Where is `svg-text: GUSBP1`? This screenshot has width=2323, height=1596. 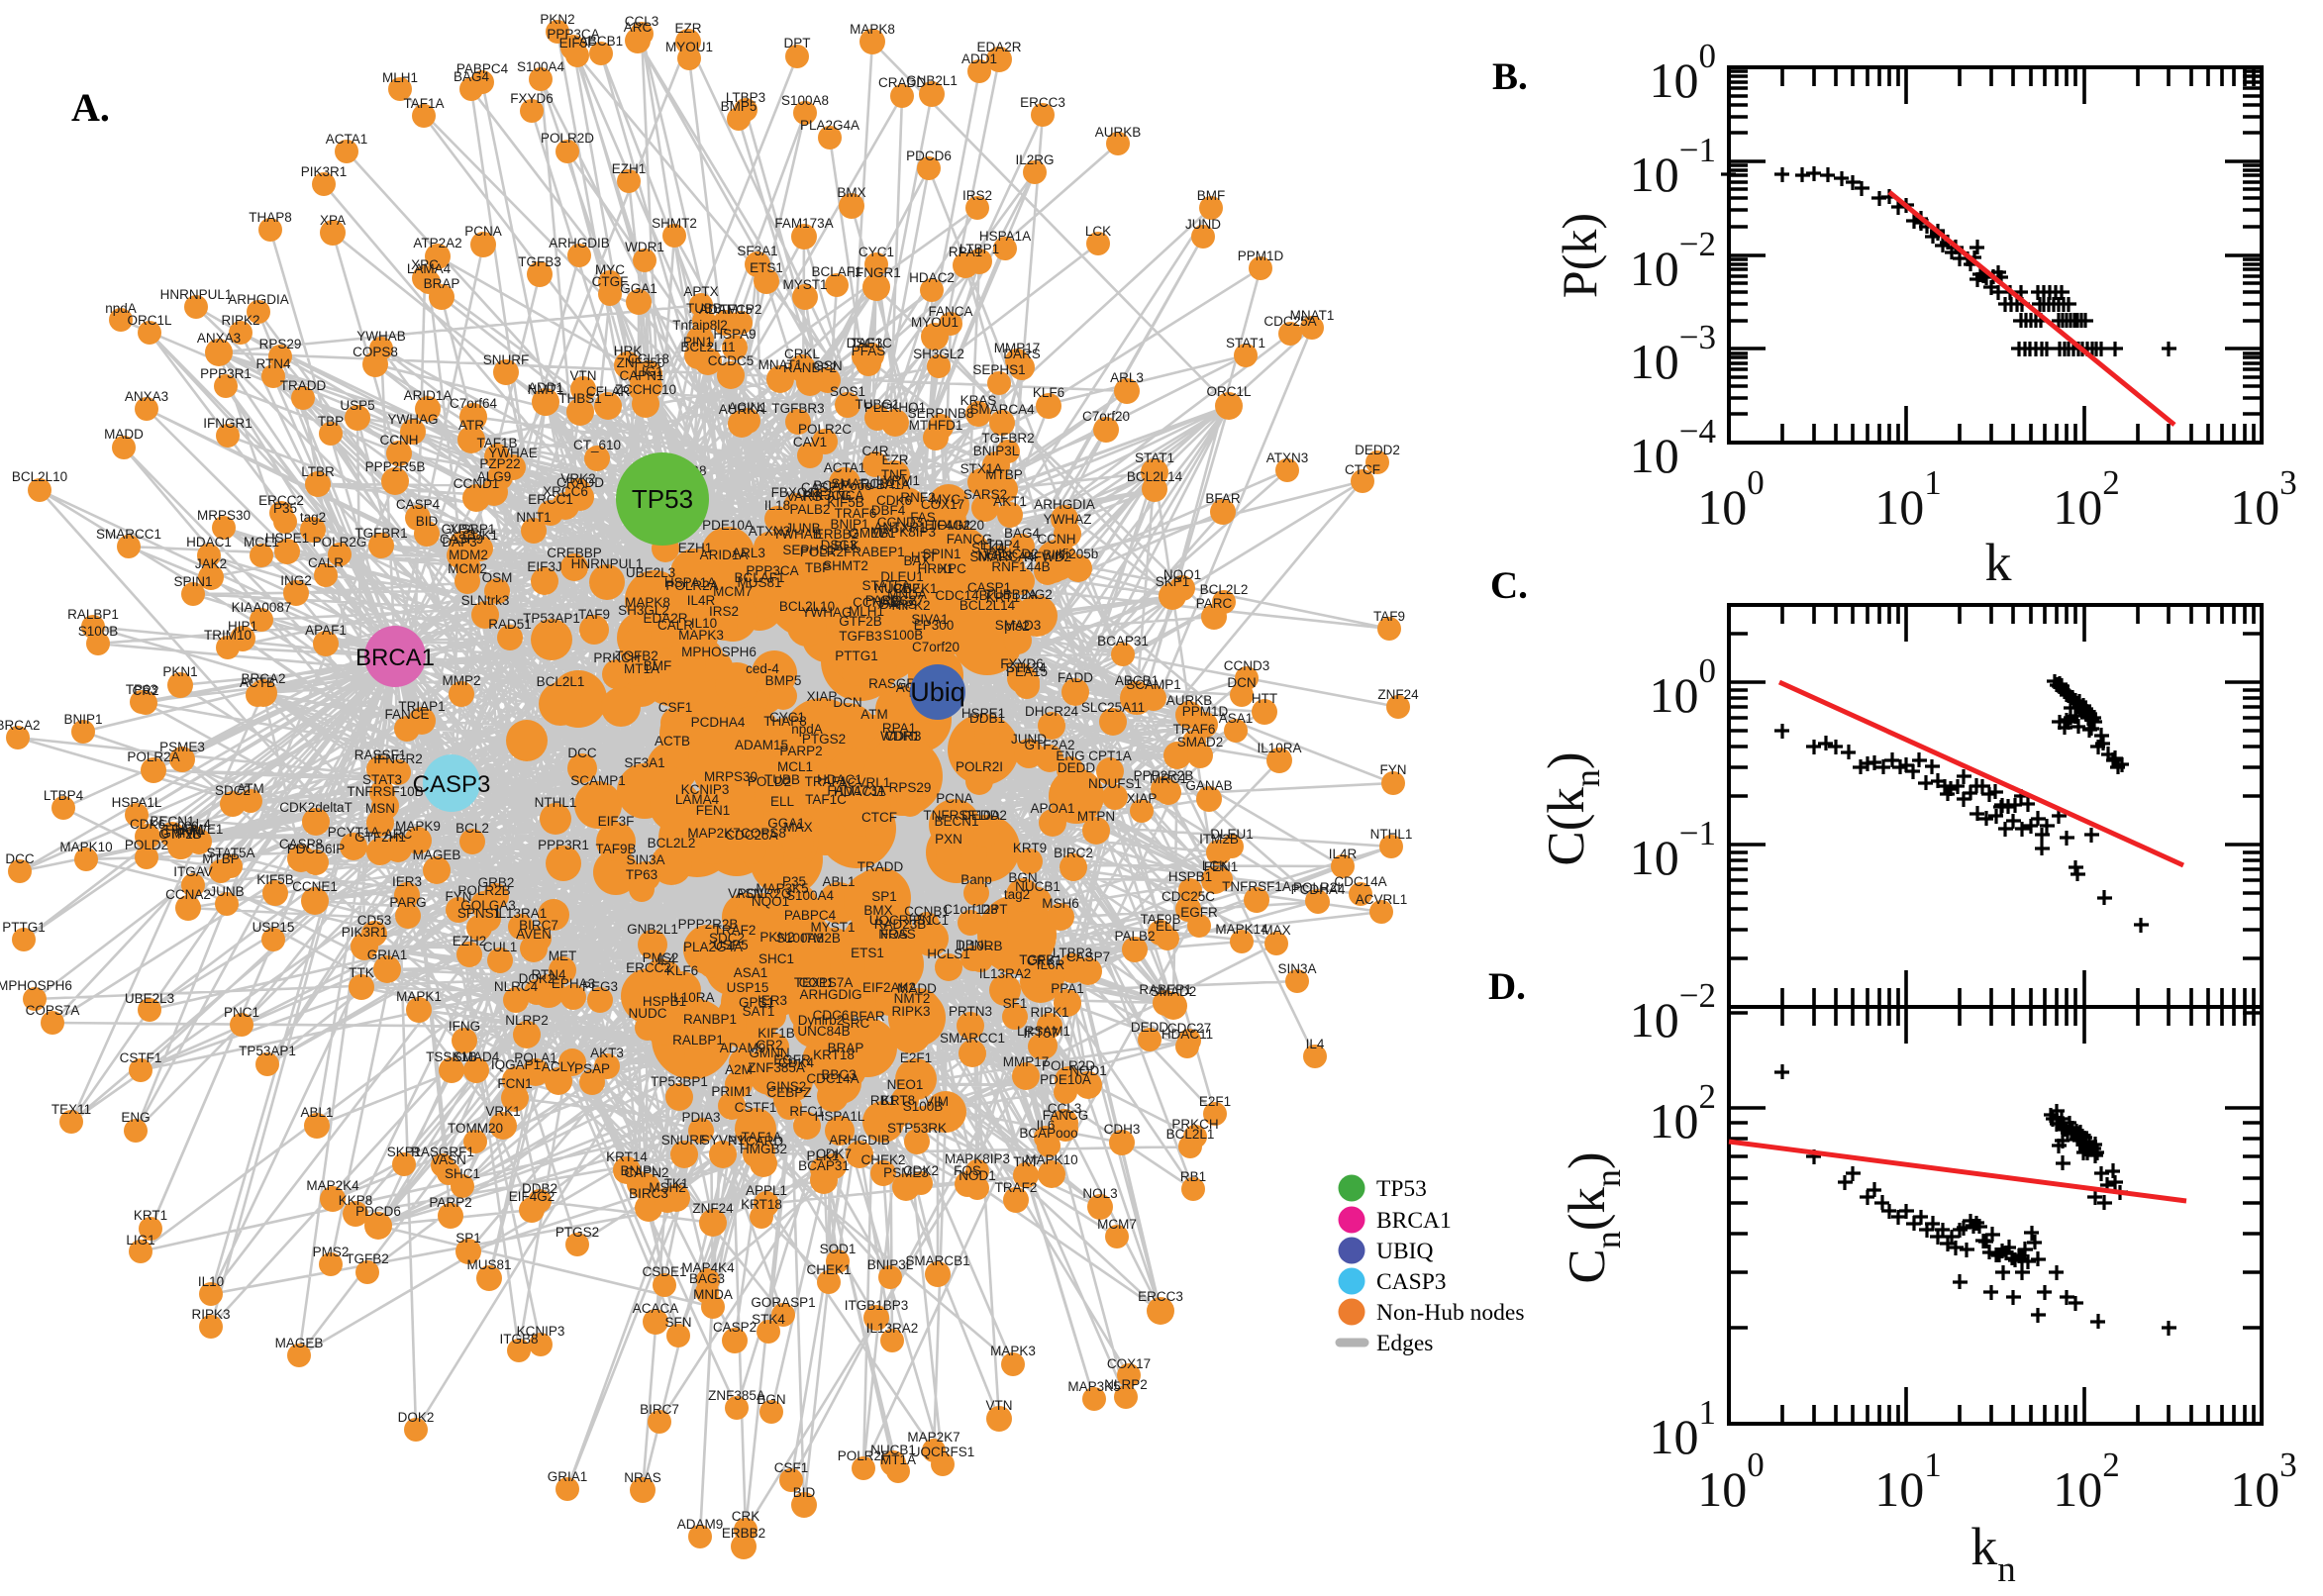
svg-text: GUSBP1 is located at coordinates (469, 529).